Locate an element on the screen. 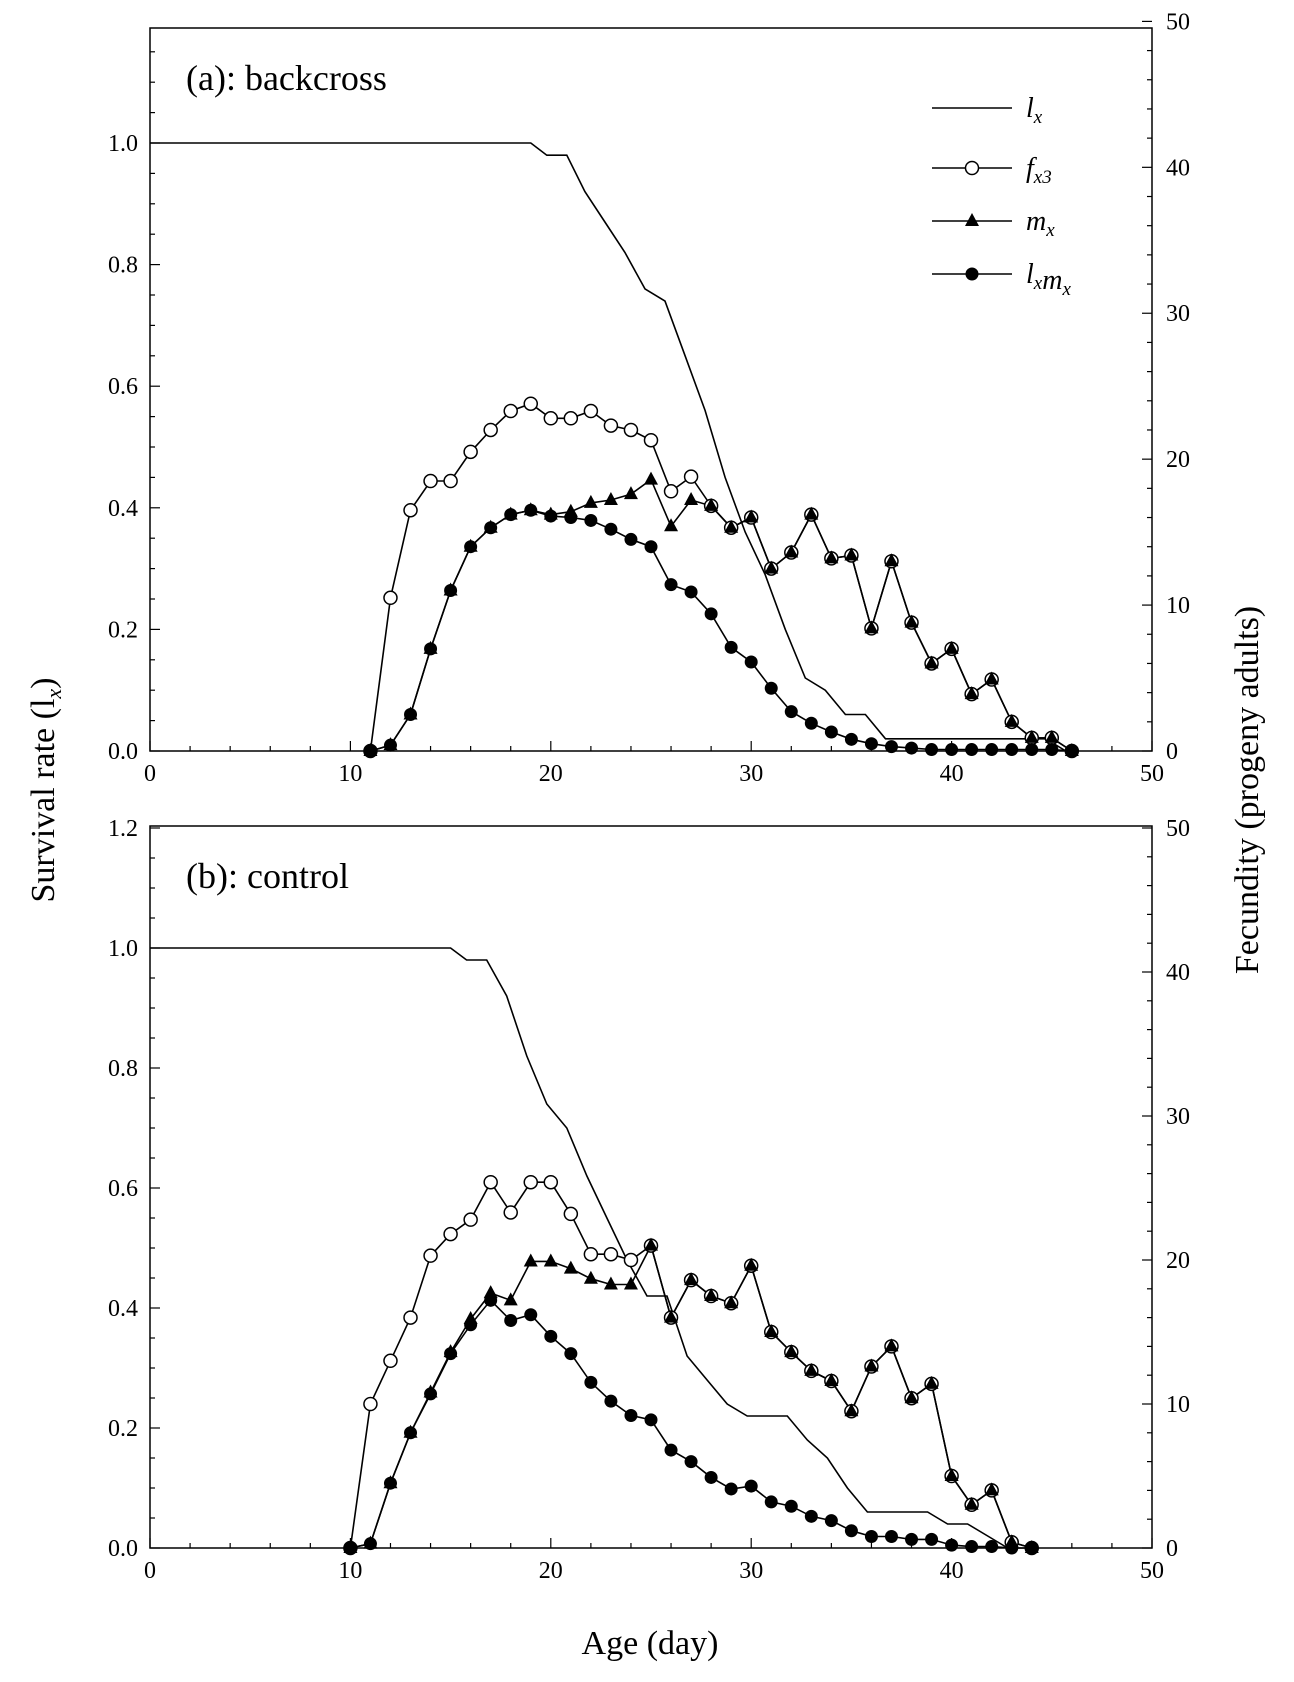  x-tick-label: 10 is located at coordinates (350, 1571).